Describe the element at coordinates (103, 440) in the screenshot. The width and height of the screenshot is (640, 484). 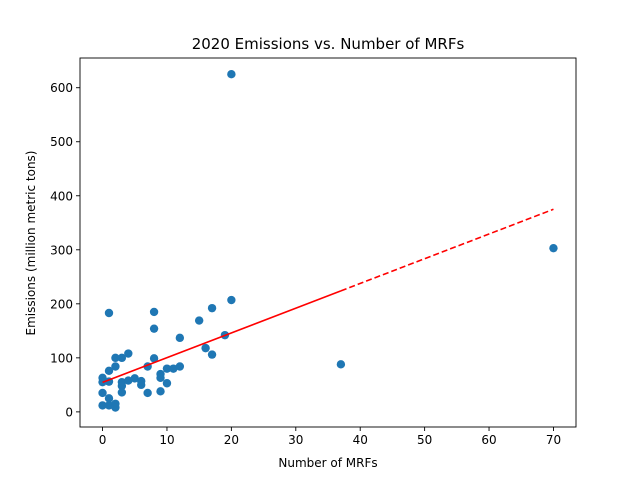
I see `x-tick-label: 0` at that location.